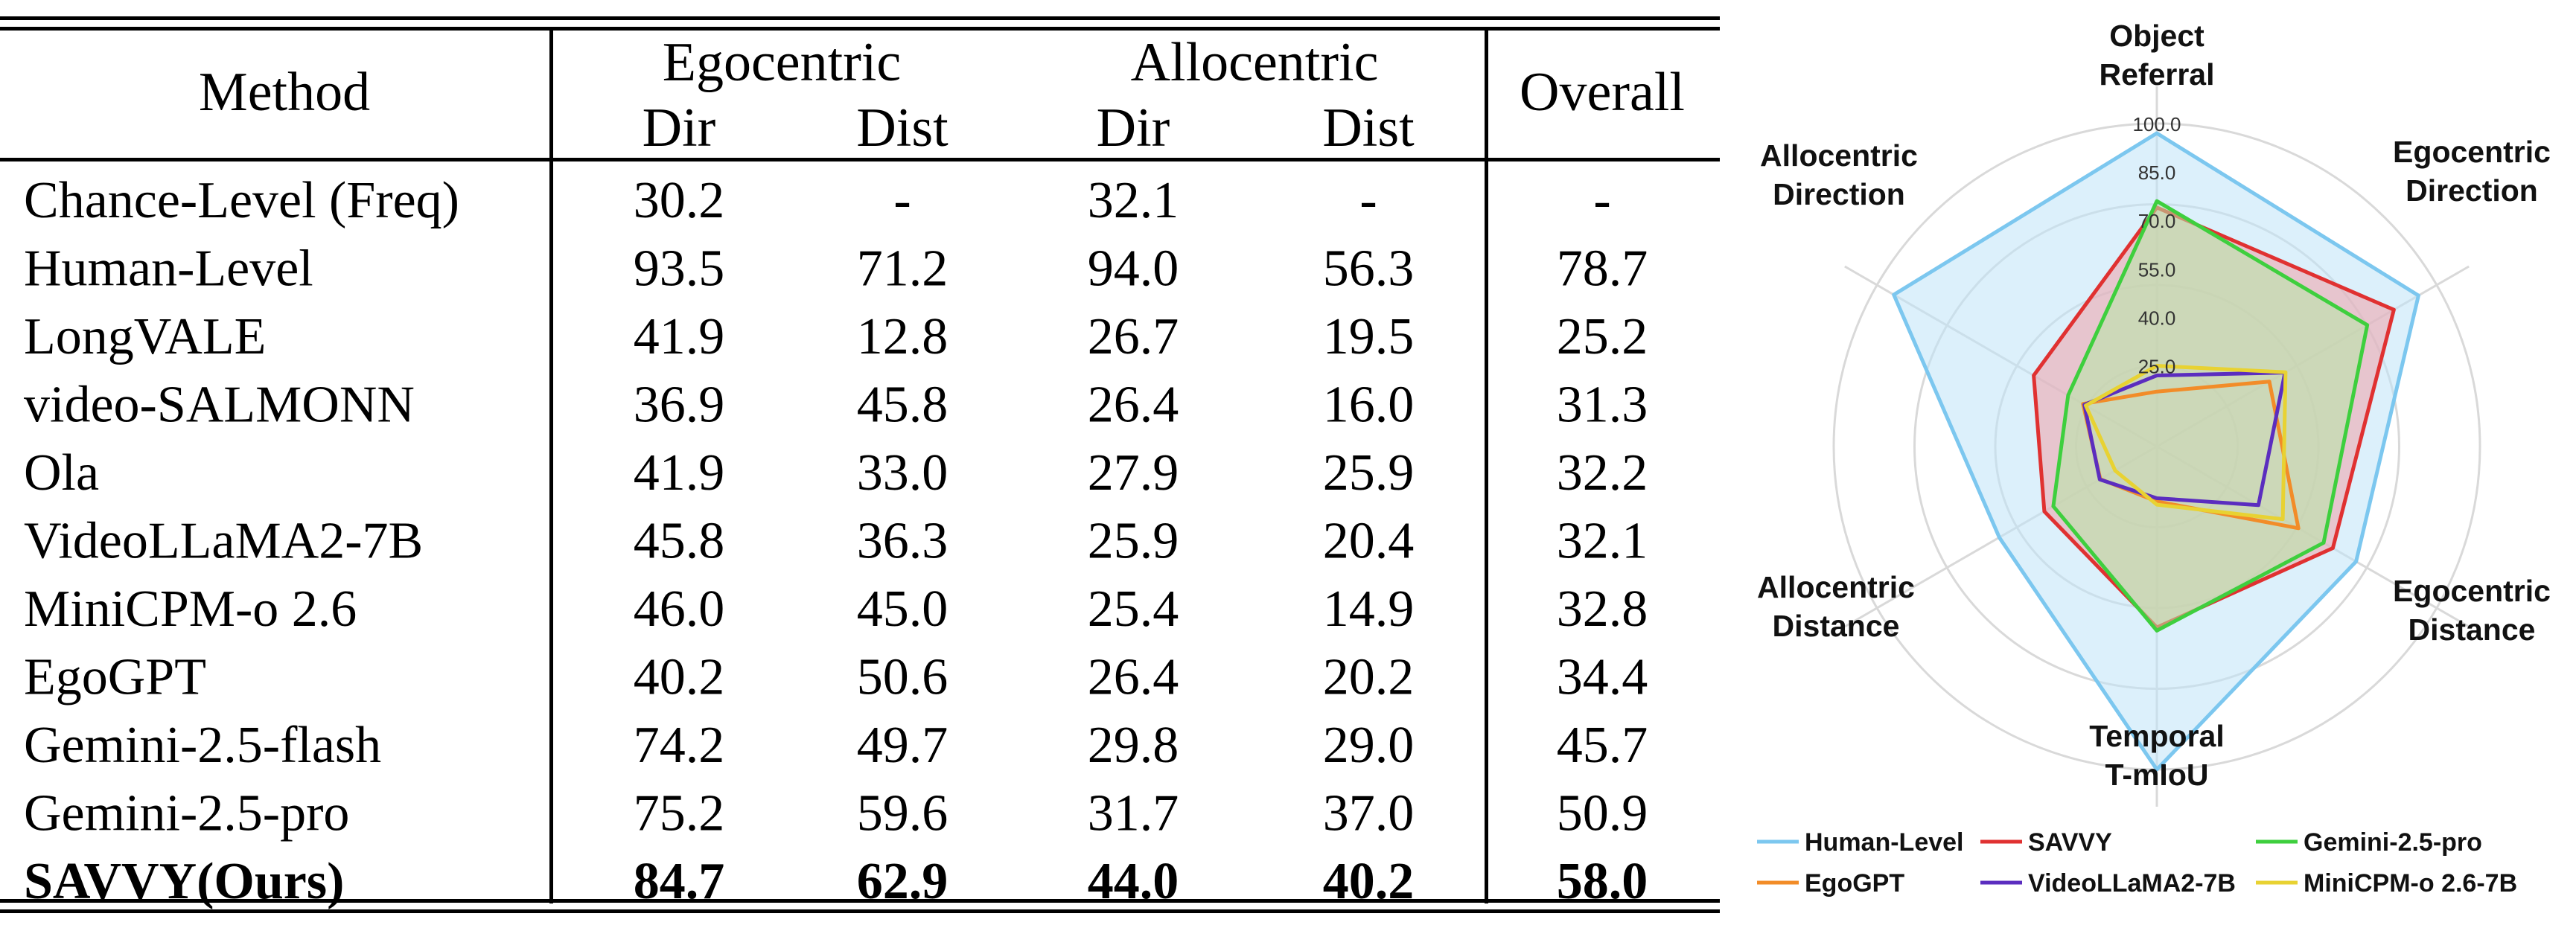  I want to click on radar-series-minicpm-o-2-6-7b, so click(2186, 443).